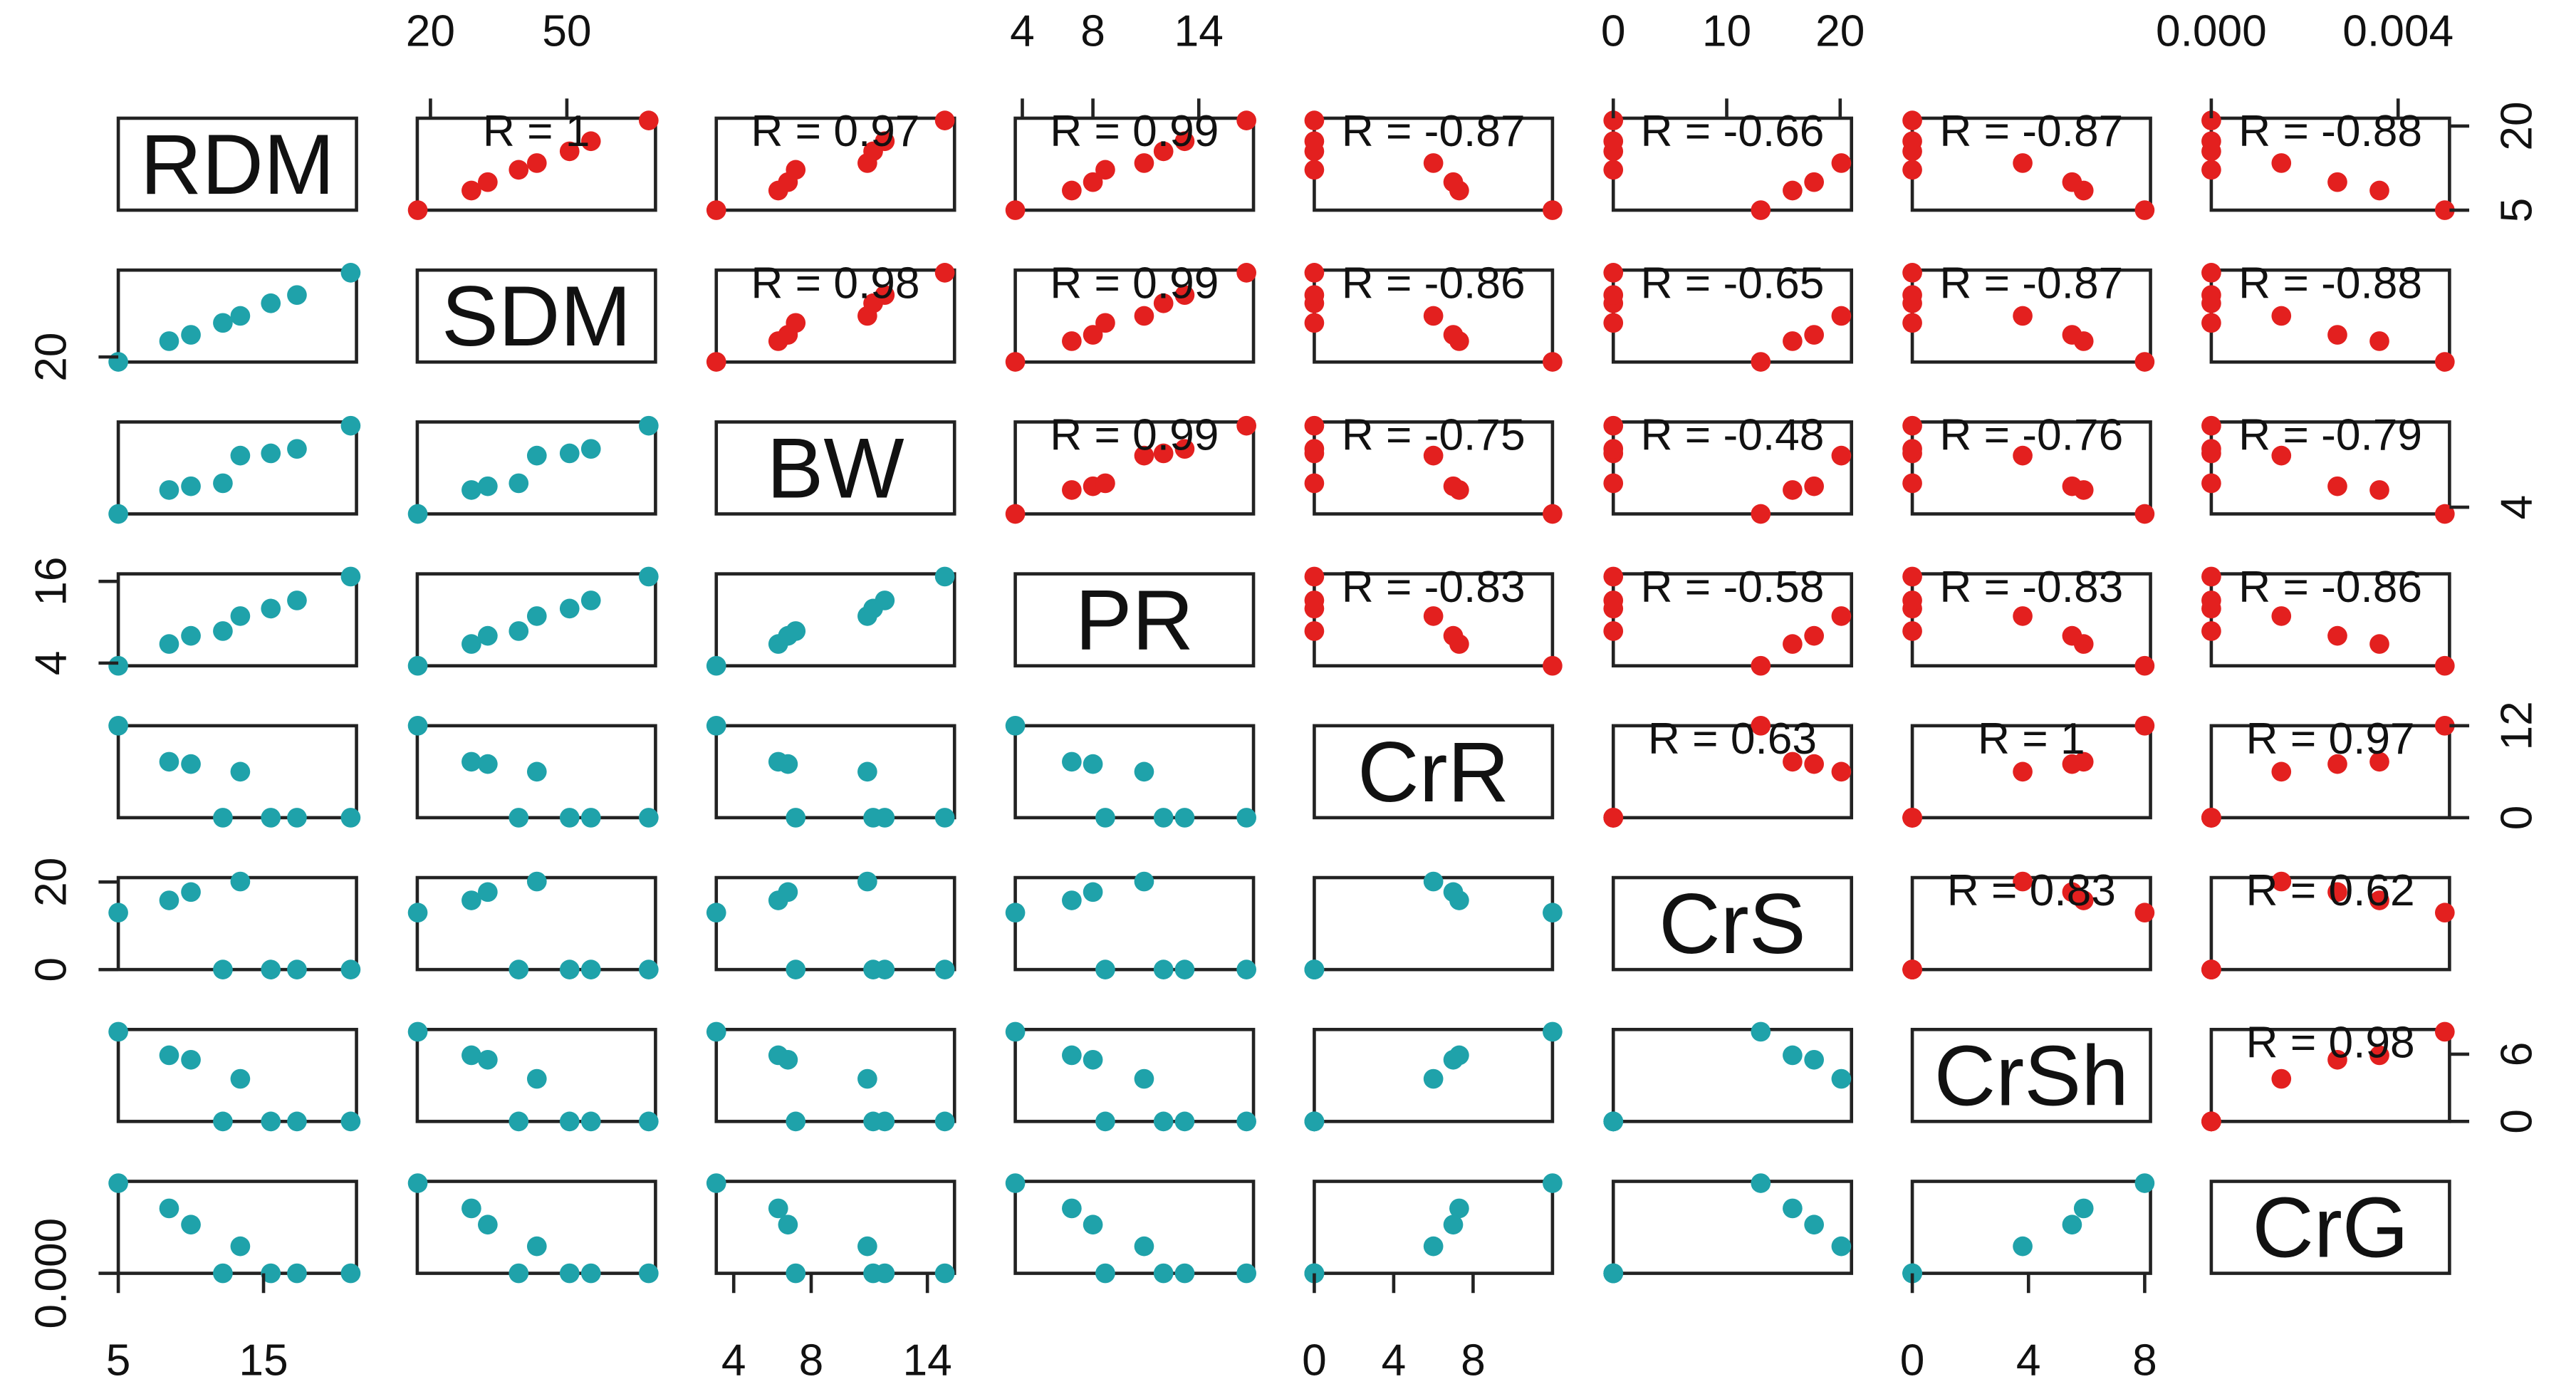  What do you see at coordinates (2031, 890) in the screenshot?
I see `correlation-label: R = 0.83` at bounding box center [2031, 890].